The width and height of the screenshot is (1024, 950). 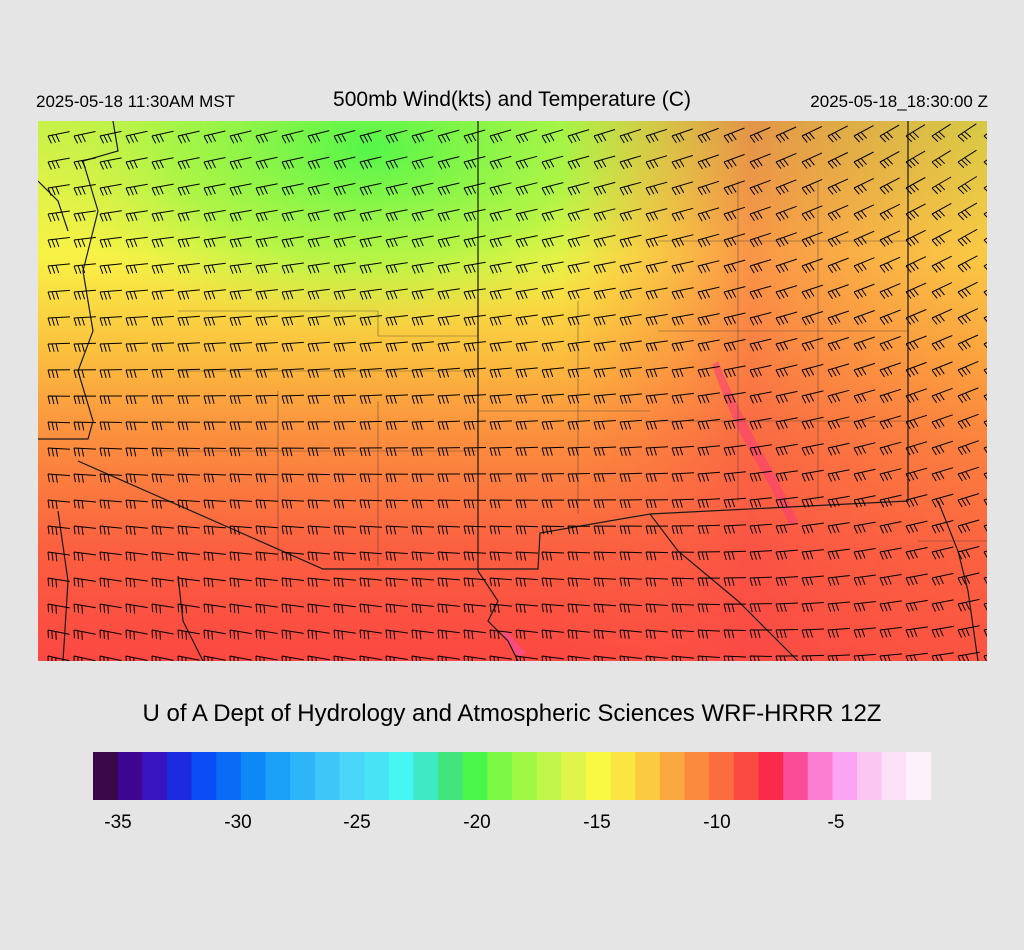 What do you see at coordinates (899, 101) in the screenshot?
I see `valid-time-label: 2025-05-18_18:30:00 Z` at bounding box center [899, 101].